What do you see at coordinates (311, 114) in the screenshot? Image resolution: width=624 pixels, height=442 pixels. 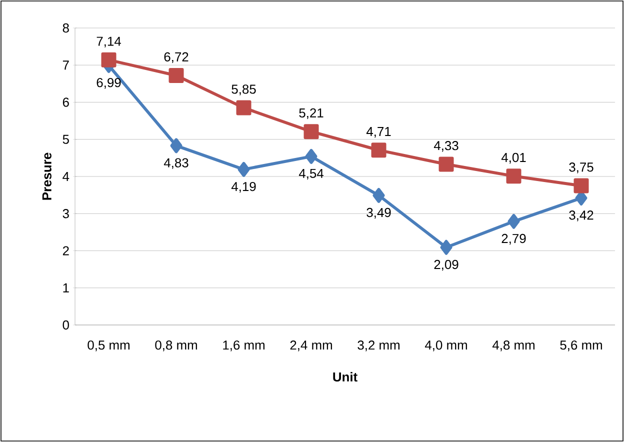 I see `data-label: 5,21` at bounding box center [311, 114].